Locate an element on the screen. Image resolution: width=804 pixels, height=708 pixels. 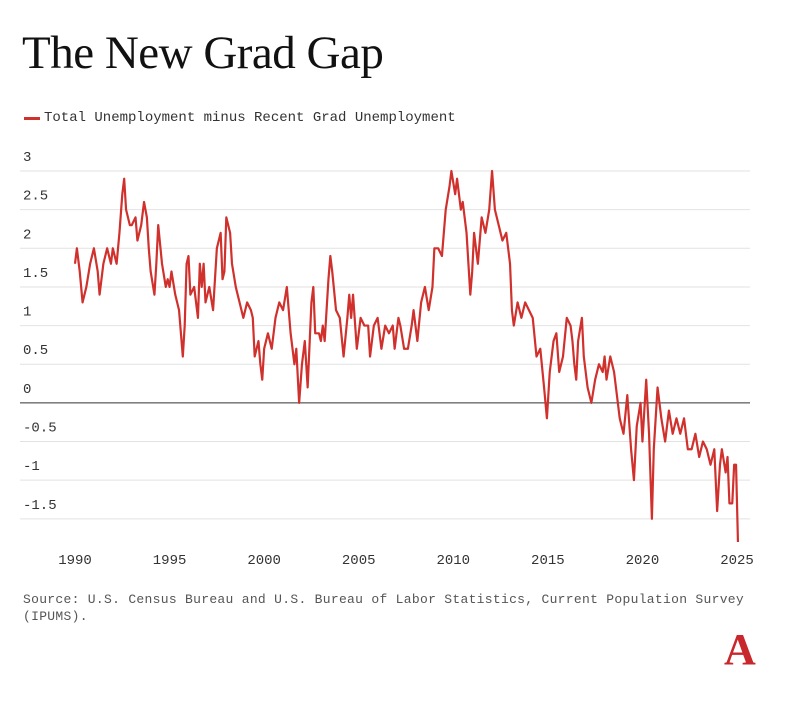
x-tick-label: 2010 is located at coordinates (453, 561).